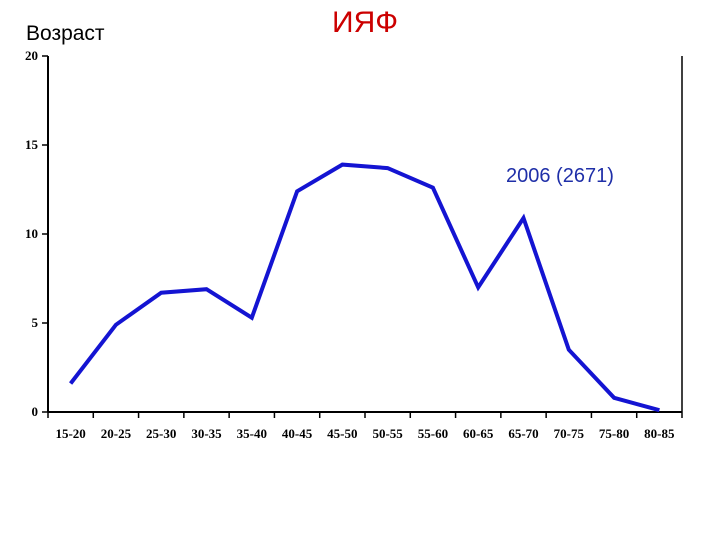  What do you see at coordinates (478, 433) in the screenshot?
I see `x-tick-label: 60-65` at bounding box center [478, 433].